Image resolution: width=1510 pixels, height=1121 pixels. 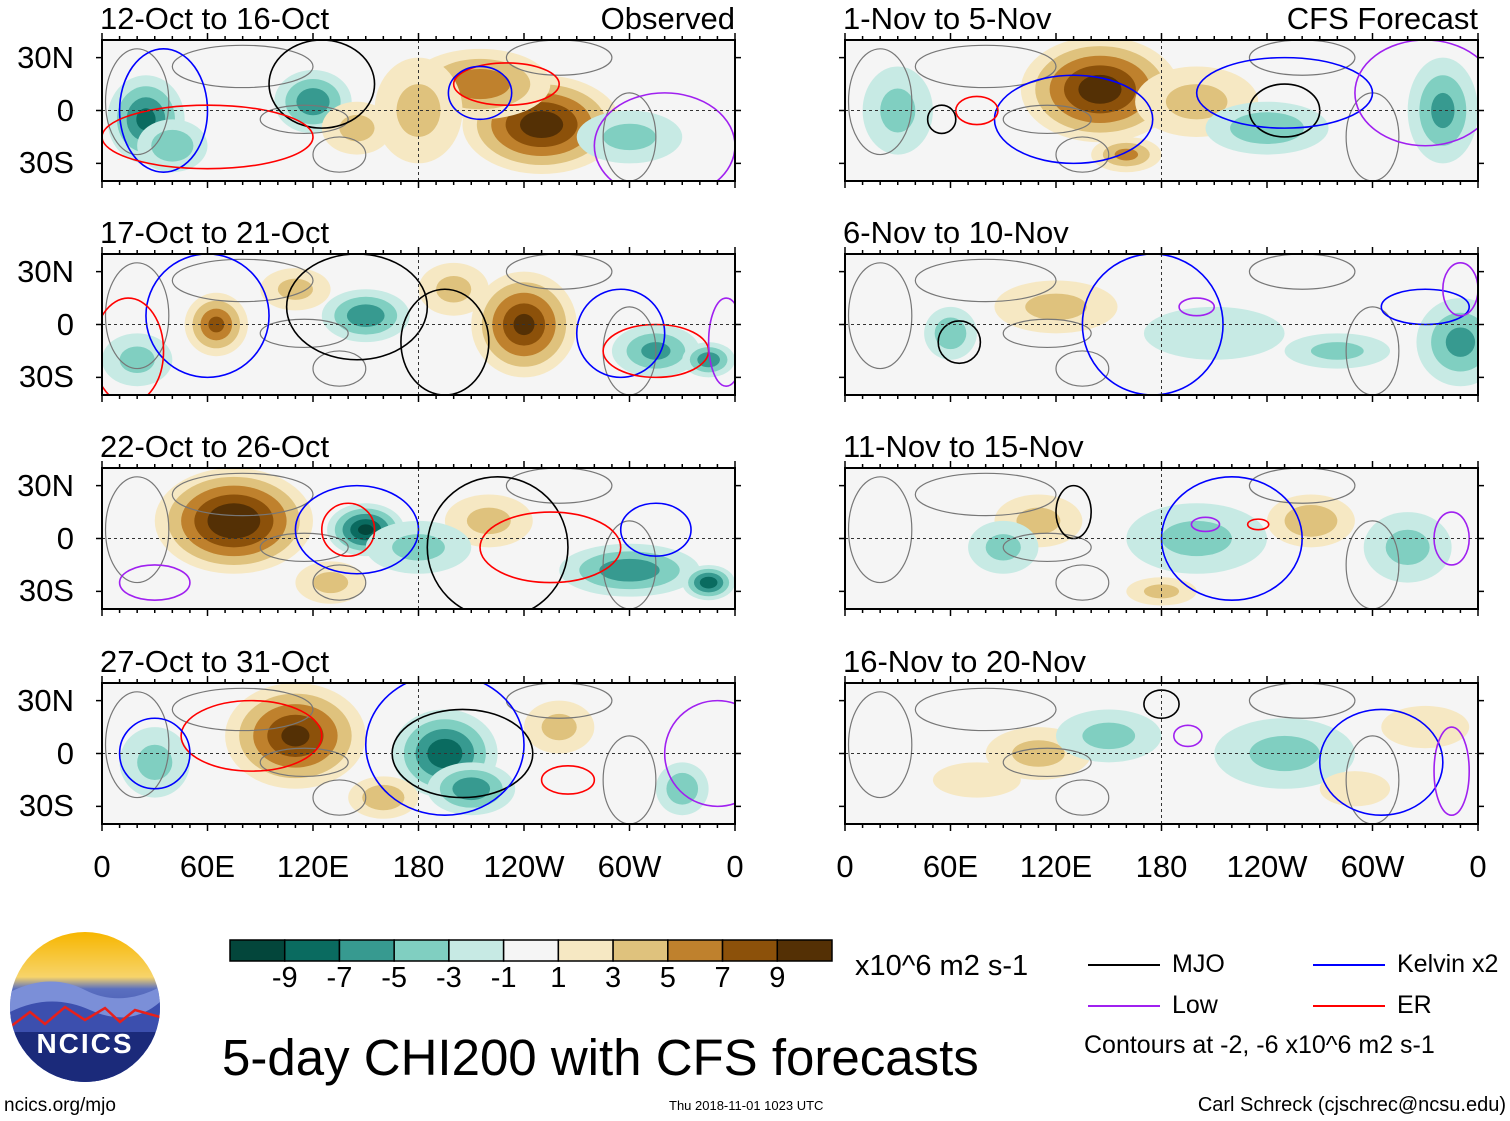 I want to click on colorbar-tick-label: -1, so click(x=503, y=978).